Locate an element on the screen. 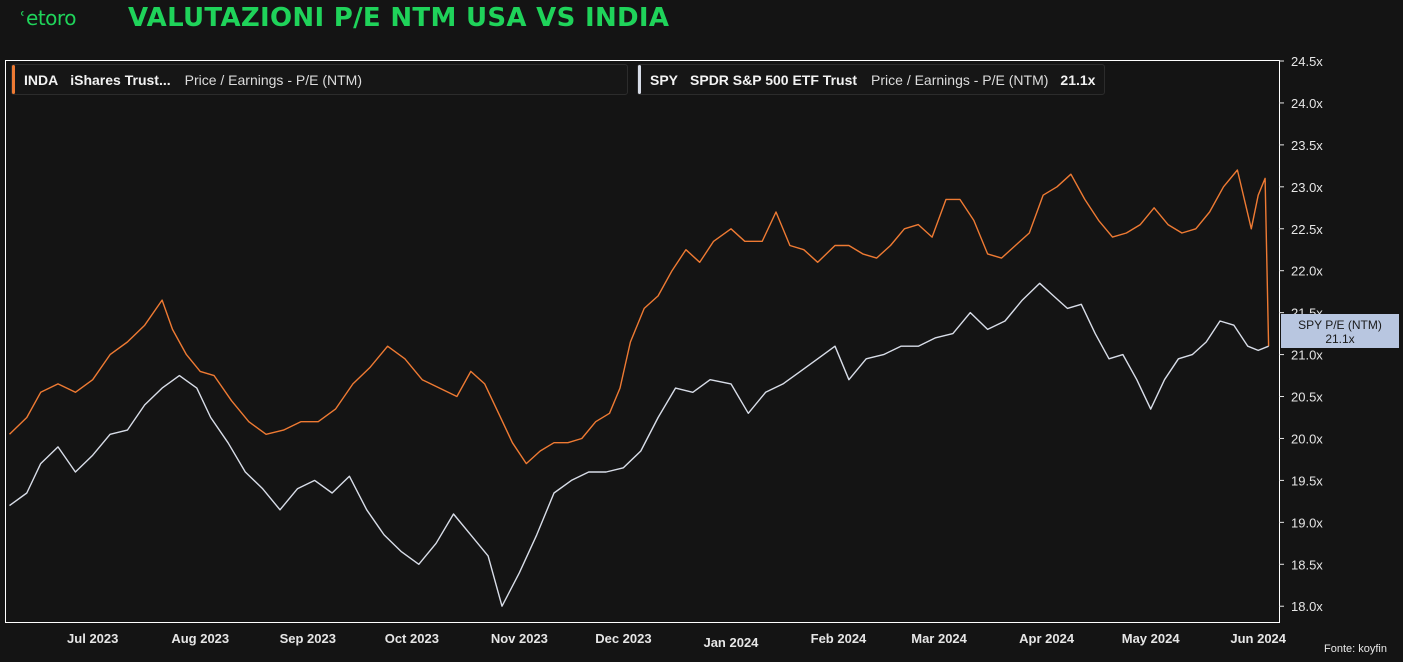 The height and width of the screenshot is (662, 1403). page-title: VALUTAZIONI P/E NTM USA VS INDIA is located at coordinates (399, 18).